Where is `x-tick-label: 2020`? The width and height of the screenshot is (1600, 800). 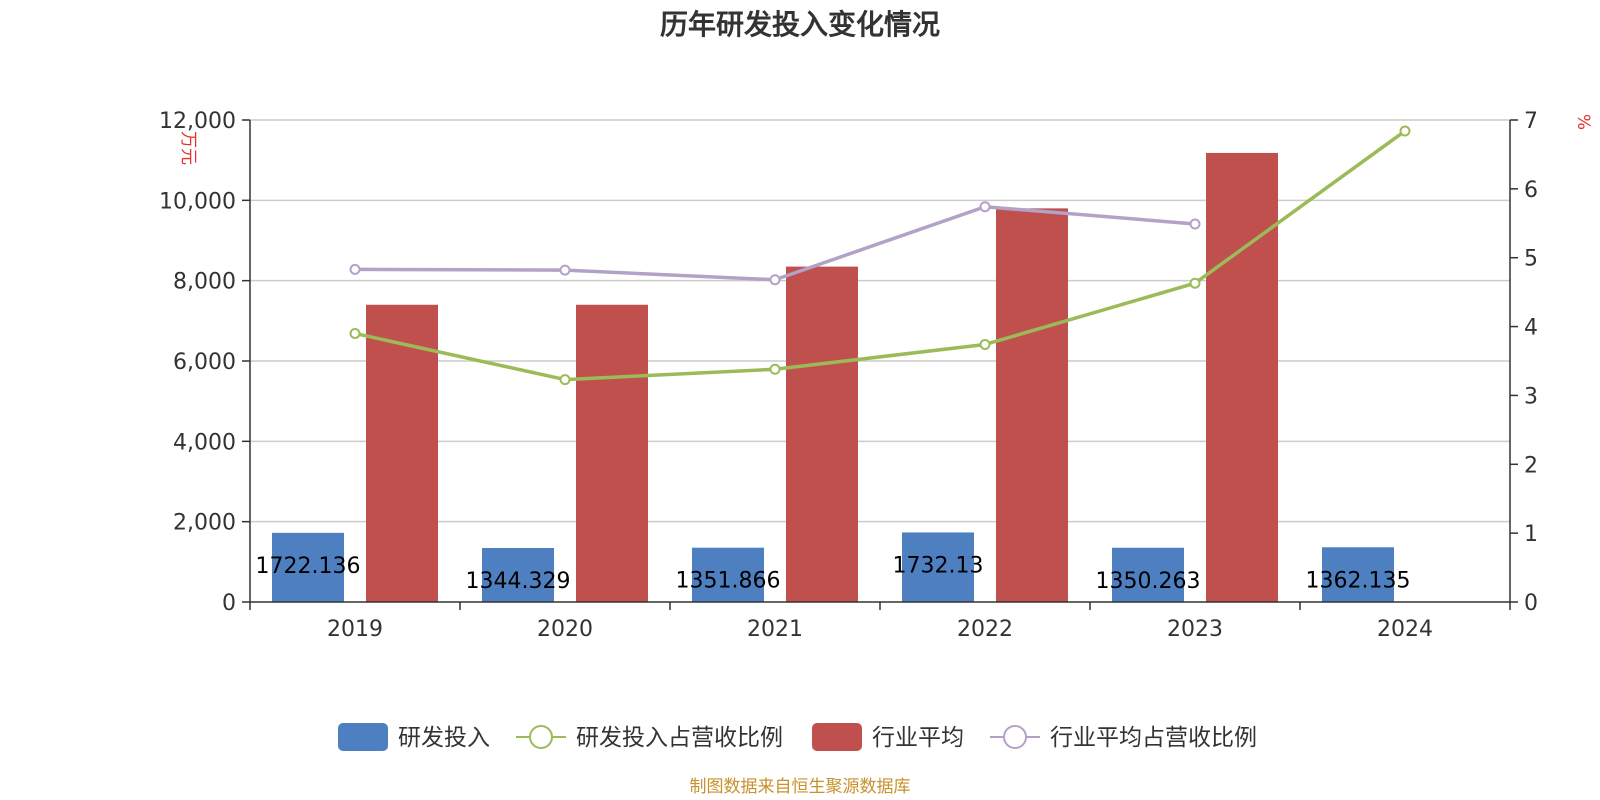
x-tick-label: 2020 is located at coordinates (565, 629).